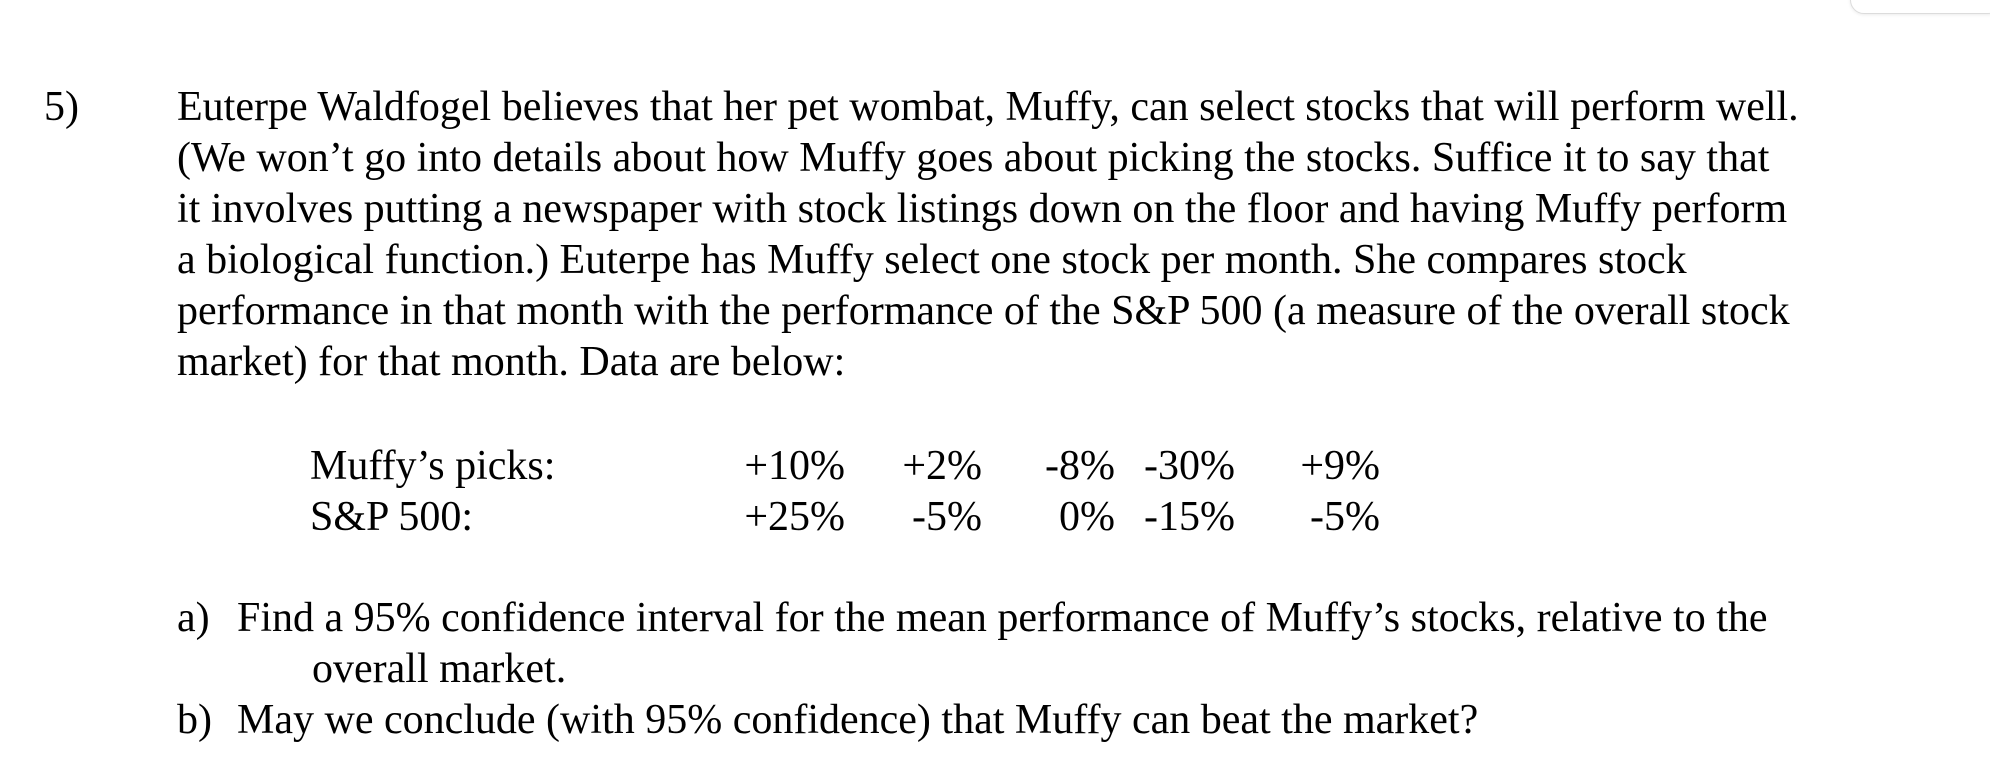 This screenshot has width=1990, height=770. I want to click on table-cell: -15%, so click(1189, 517).